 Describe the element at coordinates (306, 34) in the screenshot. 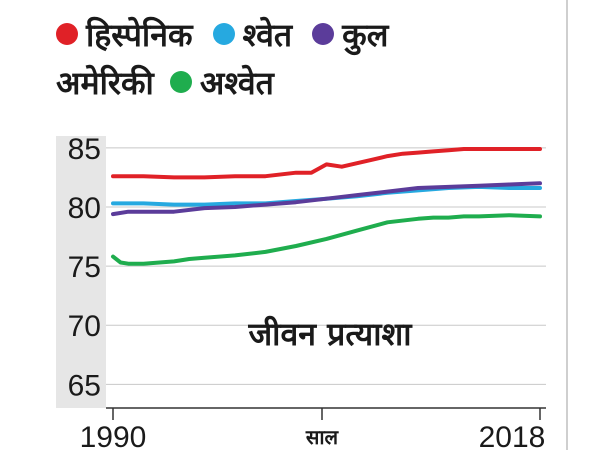

I see `legend-row-1: हिस्पेनिक श्वेत कुल` at that location.